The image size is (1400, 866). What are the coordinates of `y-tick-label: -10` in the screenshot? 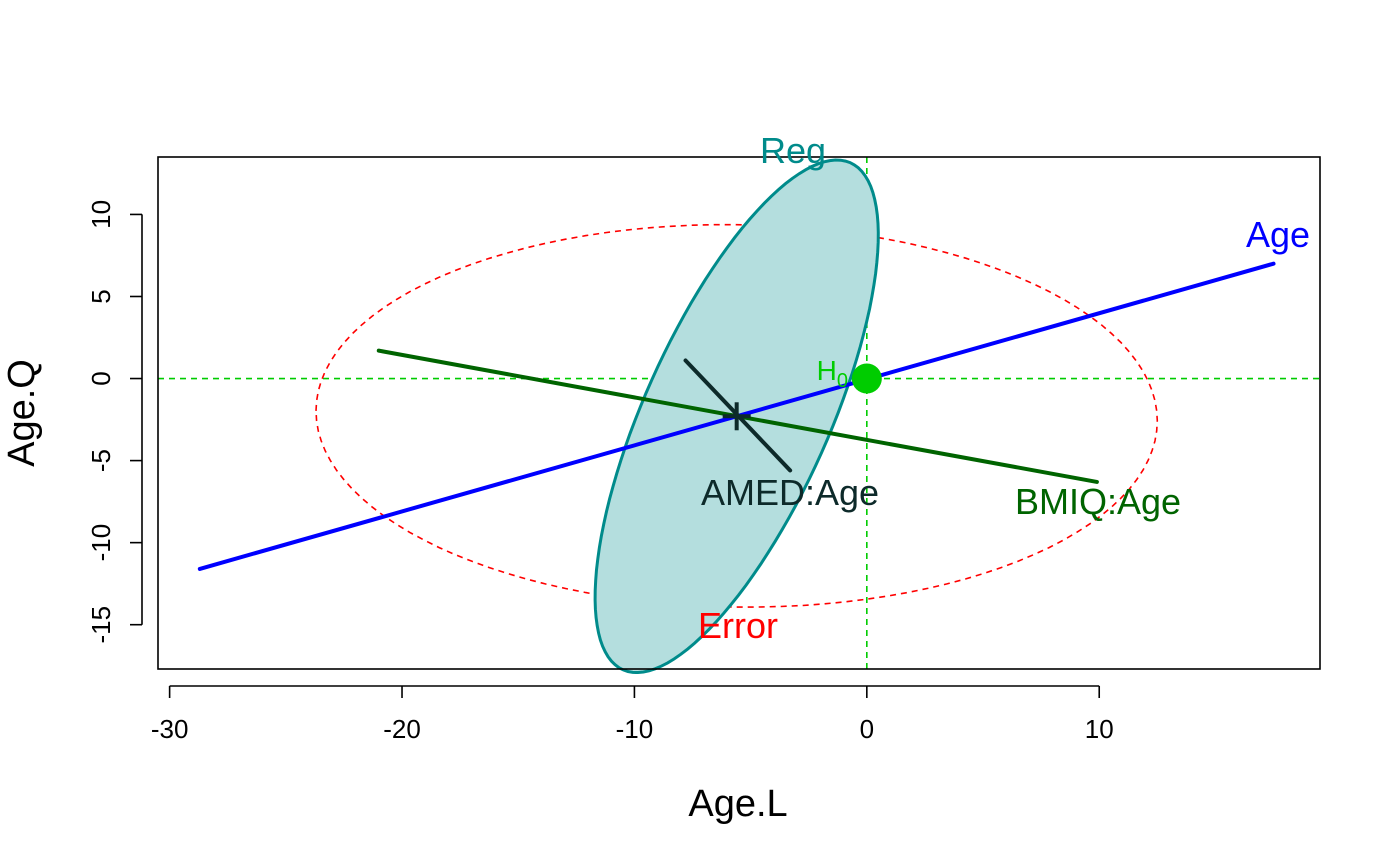 It's located at (101, 543).